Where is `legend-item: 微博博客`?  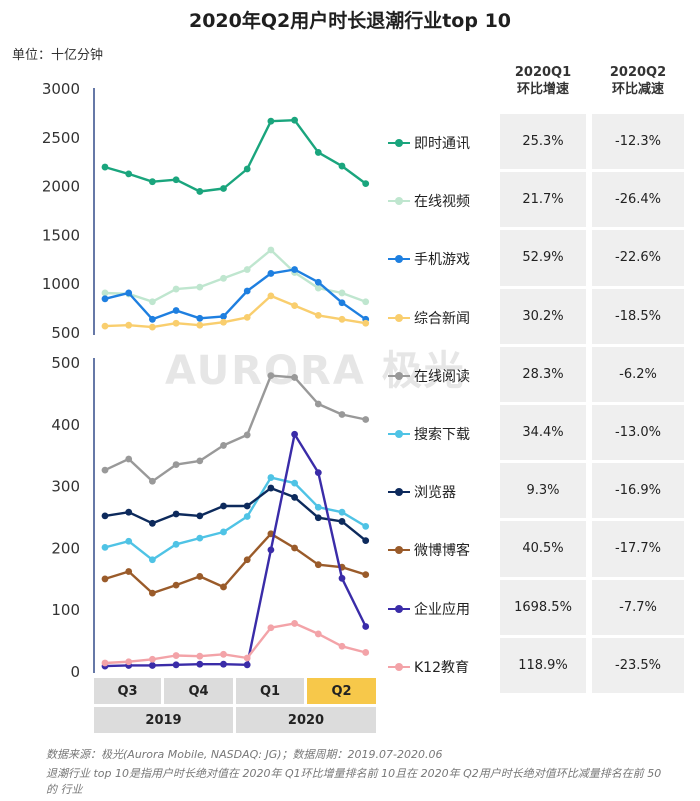 legend-item: 微博博客 is located at coordinates (442, 550).